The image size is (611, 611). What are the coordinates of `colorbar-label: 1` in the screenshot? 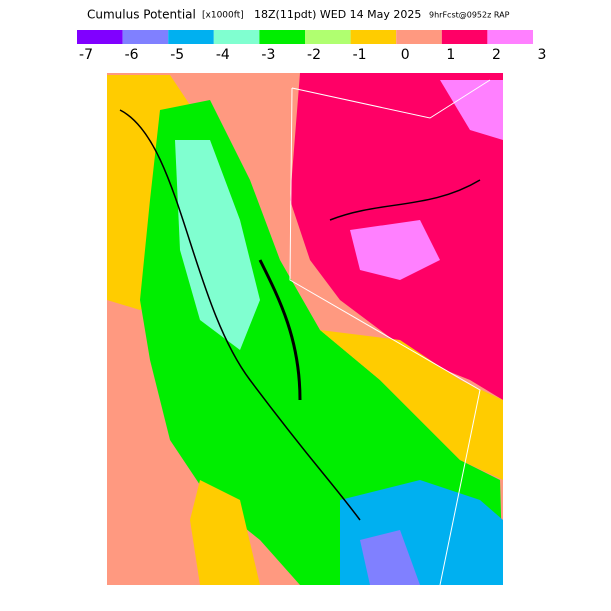 It's located at (450, 55).